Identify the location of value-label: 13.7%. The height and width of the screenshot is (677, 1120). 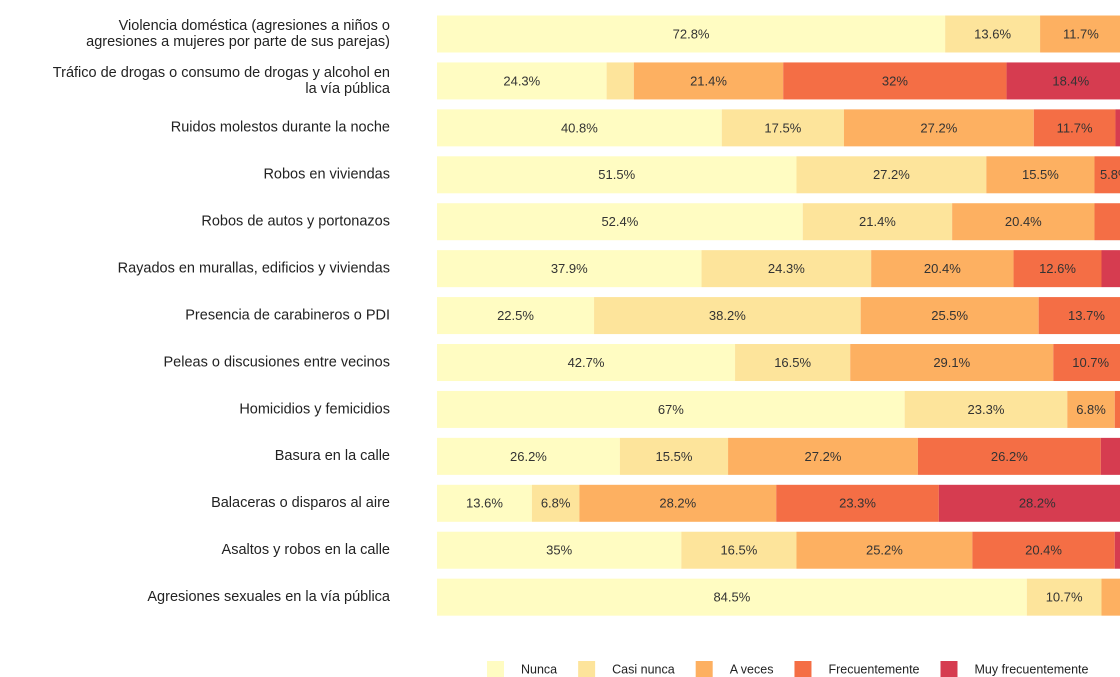
(1086, 315).